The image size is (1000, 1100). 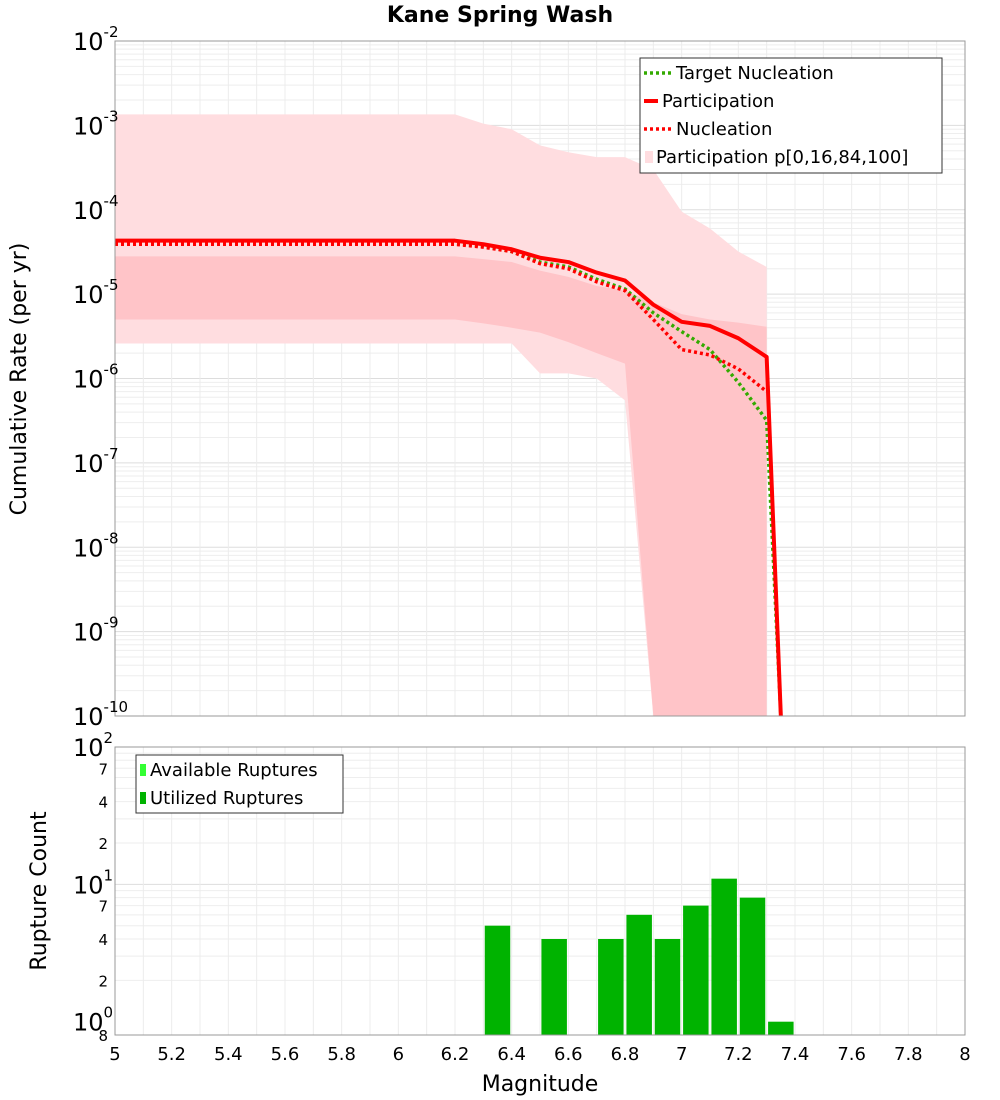 I want to click on y-tick-label: 10⁻⁶, so click(x=96, y=377).